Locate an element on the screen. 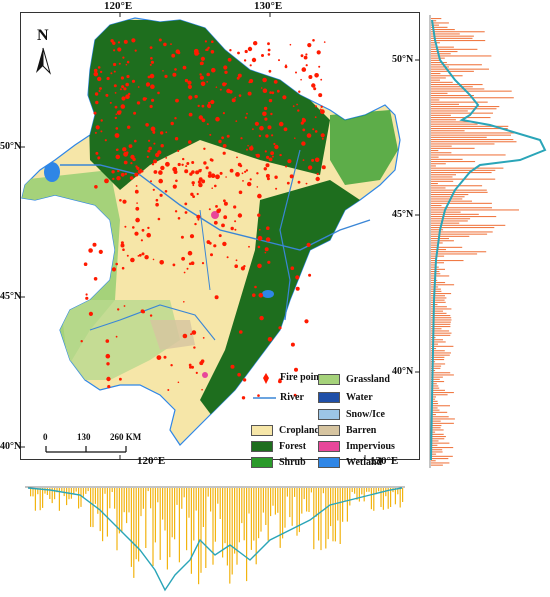  grassland-label: Grassland is located at coordinates (368, 379).